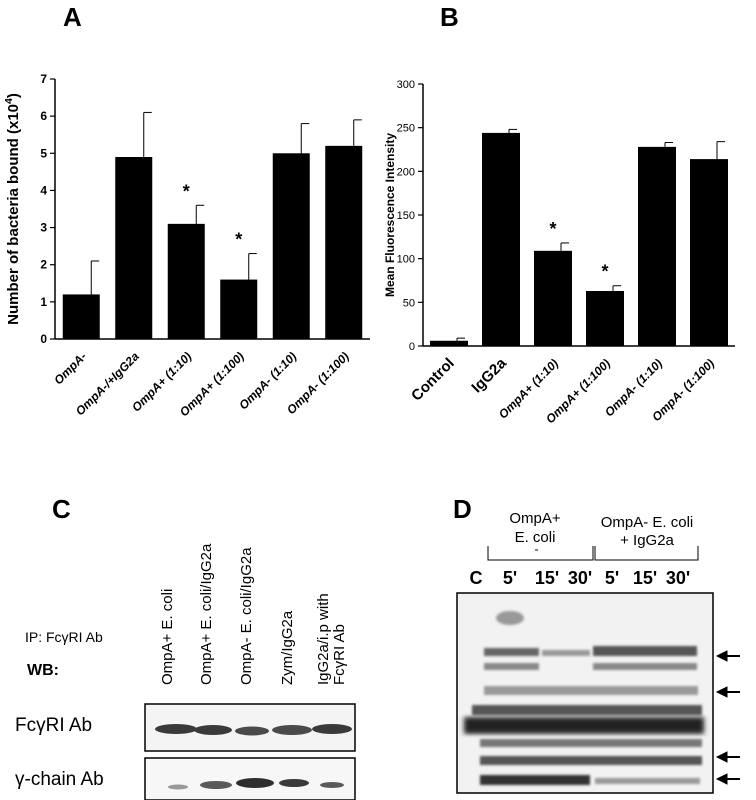 The height and width of the screenshot is (800, 756). I want to click on y-axis-label-end: ), so click(13, 95).